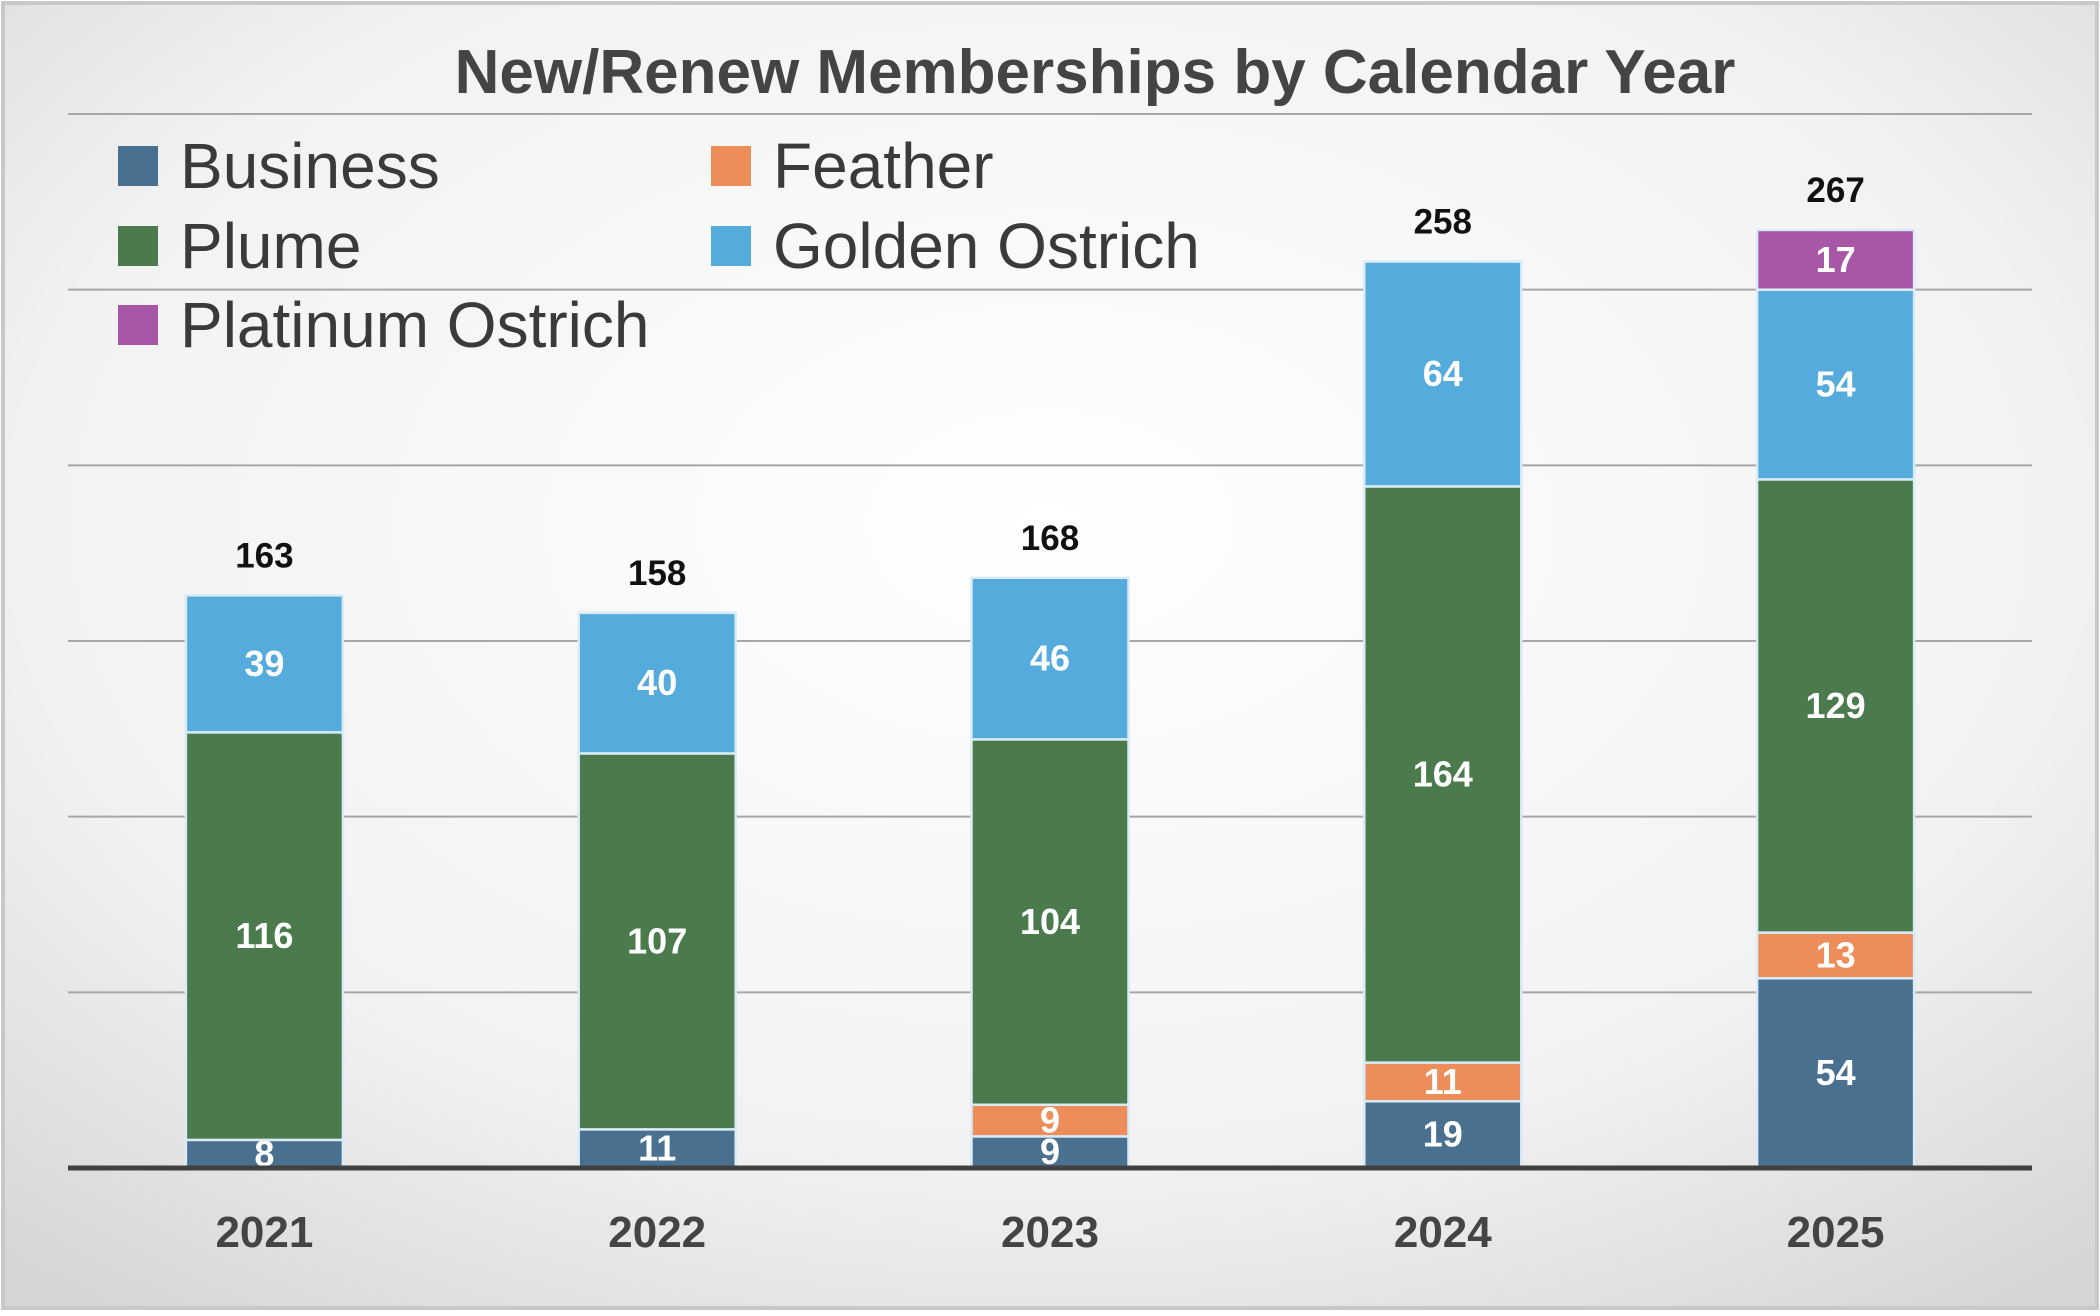 Image resolution: width=2100 pixels, height=1316 pixels. What do you see at coordinates (264, 1232) in the screenshot?
I see `x-tick-label: 2021` at bounding box center [264, 1232].